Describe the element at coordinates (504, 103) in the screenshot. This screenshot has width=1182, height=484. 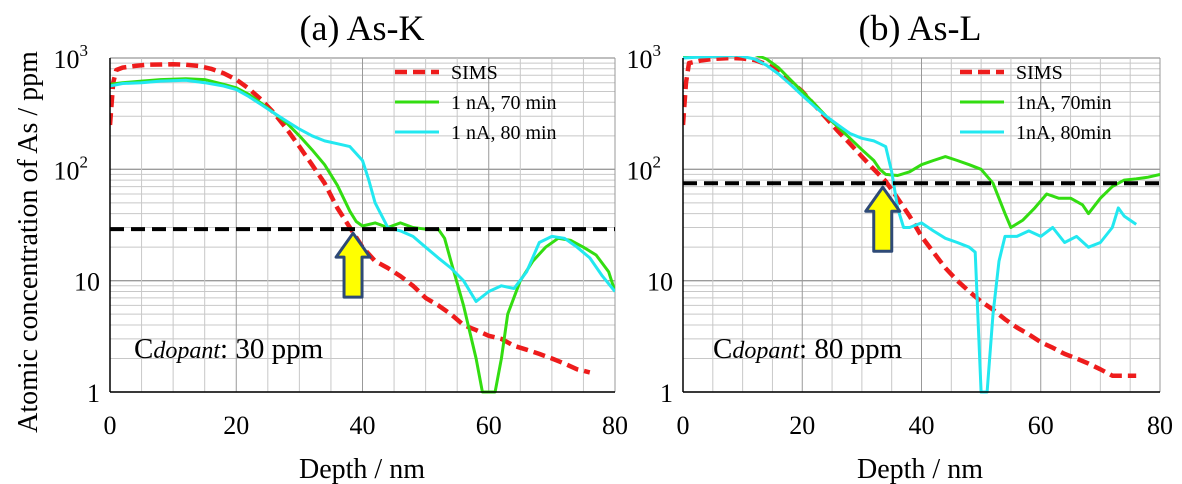
I see `legend-label: 1 nA, 70 min` at that location.